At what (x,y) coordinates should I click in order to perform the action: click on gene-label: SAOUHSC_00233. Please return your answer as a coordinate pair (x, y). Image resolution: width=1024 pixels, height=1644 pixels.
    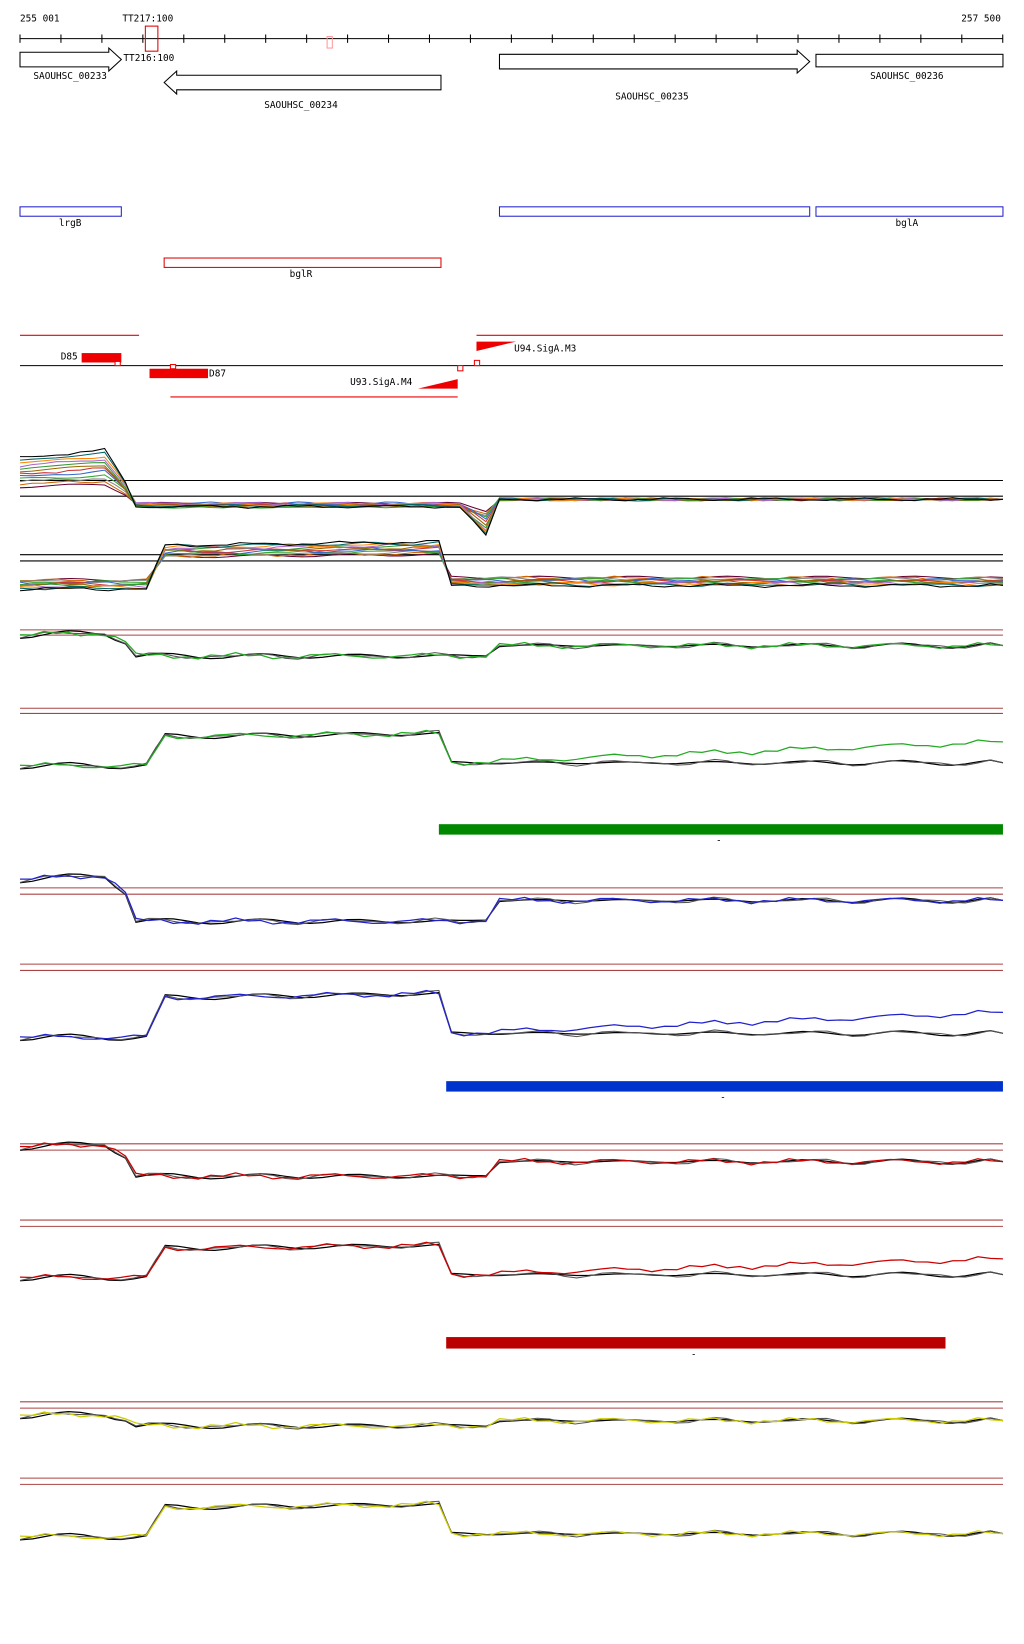
    Looking at the image, I should click on (70, 76).